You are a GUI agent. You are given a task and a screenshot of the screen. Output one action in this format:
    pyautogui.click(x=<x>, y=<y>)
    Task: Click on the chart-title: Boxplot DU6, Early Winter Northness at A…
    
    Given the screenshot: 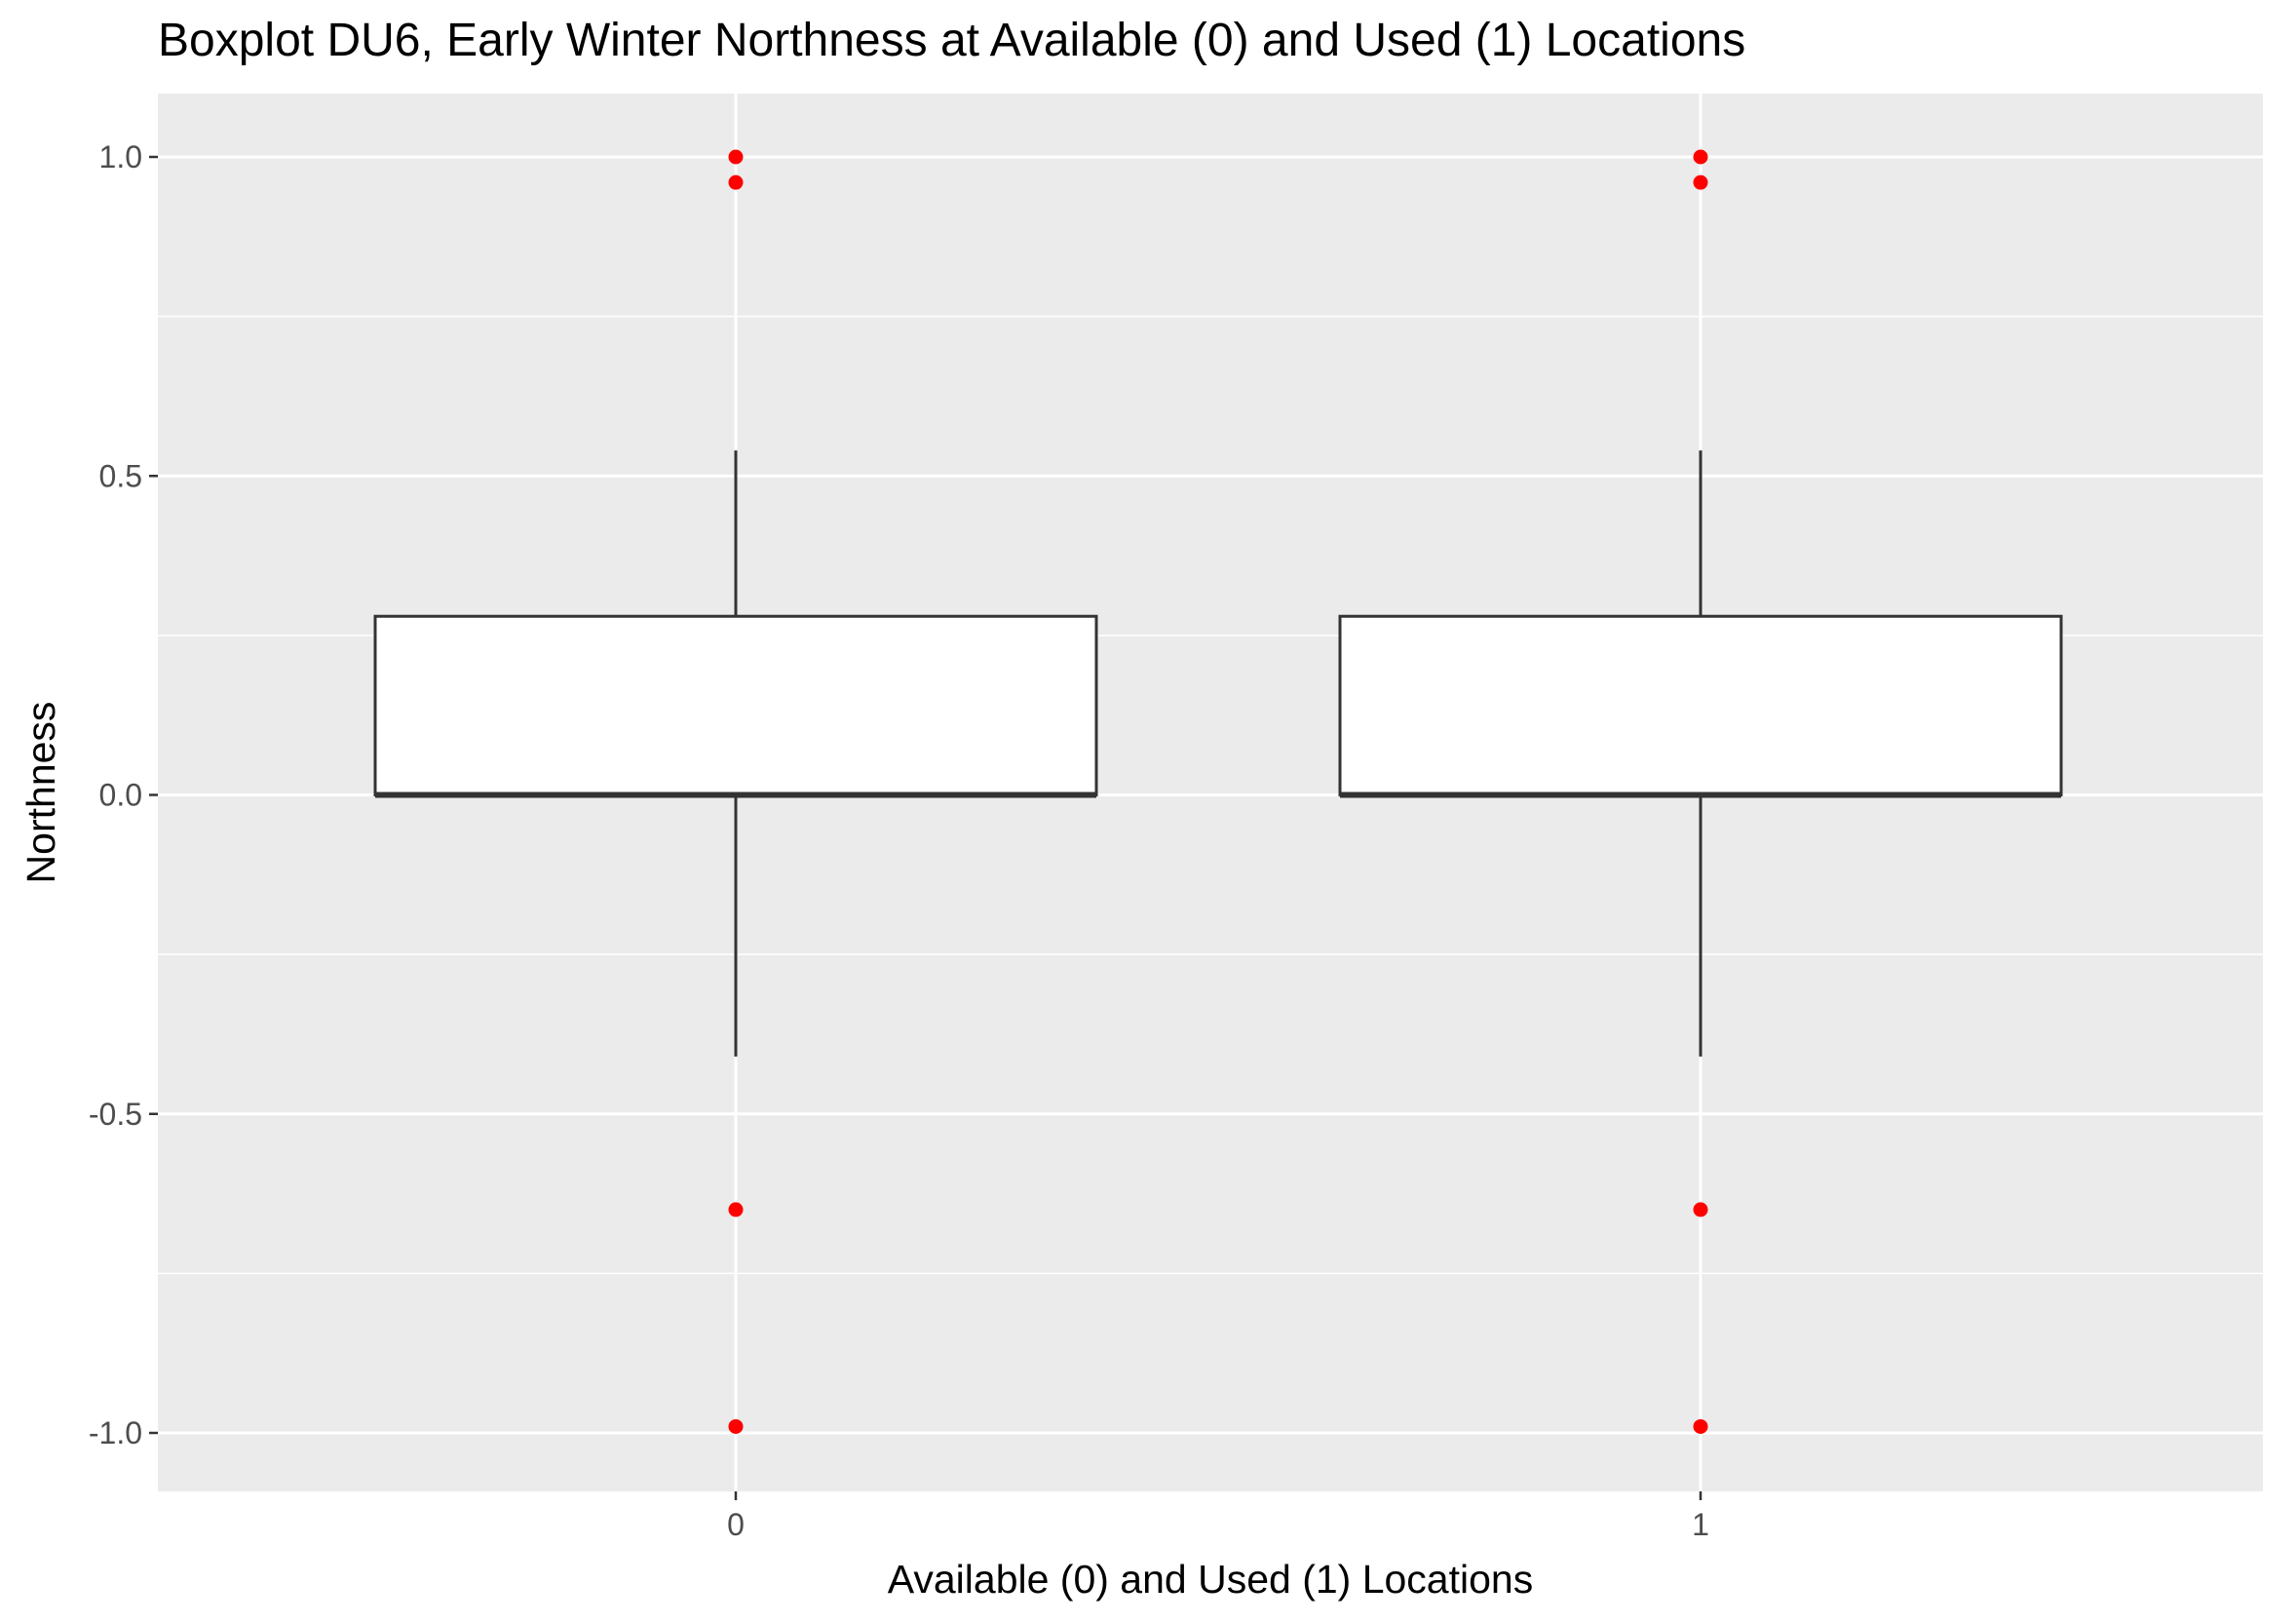 What is the action you would take?
    pyautogui.click(x=952, y=41)
    